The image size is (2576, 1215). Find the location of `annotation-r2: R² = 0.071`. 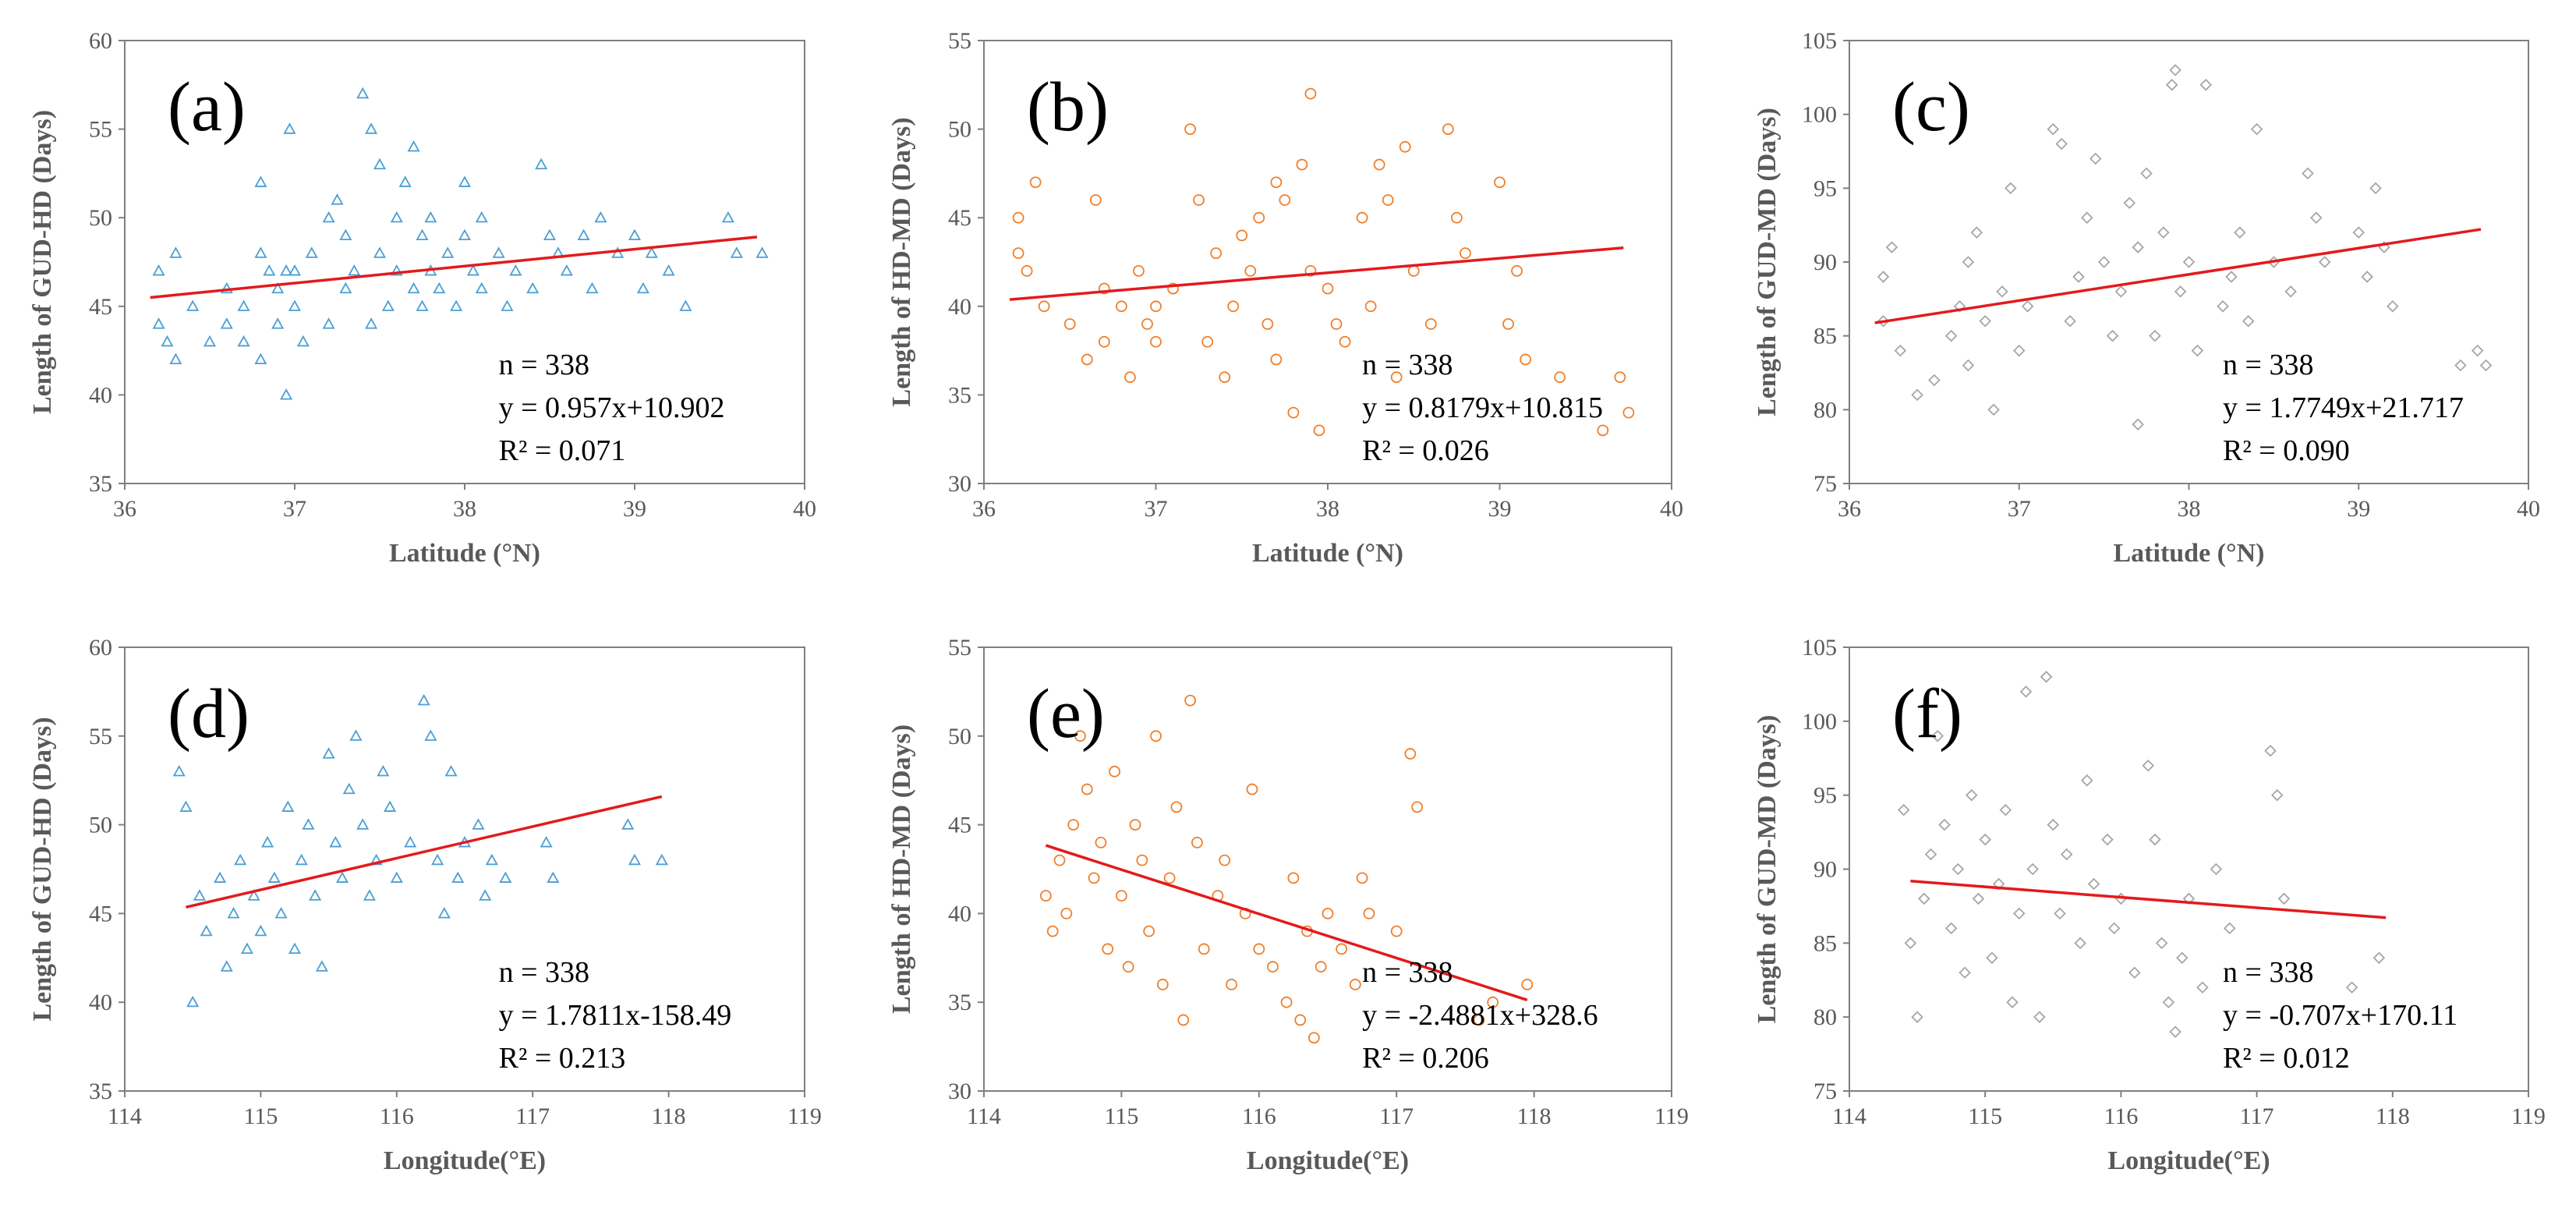

annotation-r2: R² = 0.071 is located at coordinates (562, 451).